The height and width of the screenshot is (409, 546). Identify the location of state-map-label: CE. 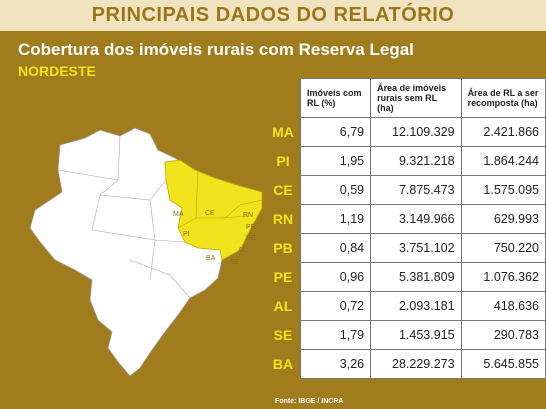
(210, 213).